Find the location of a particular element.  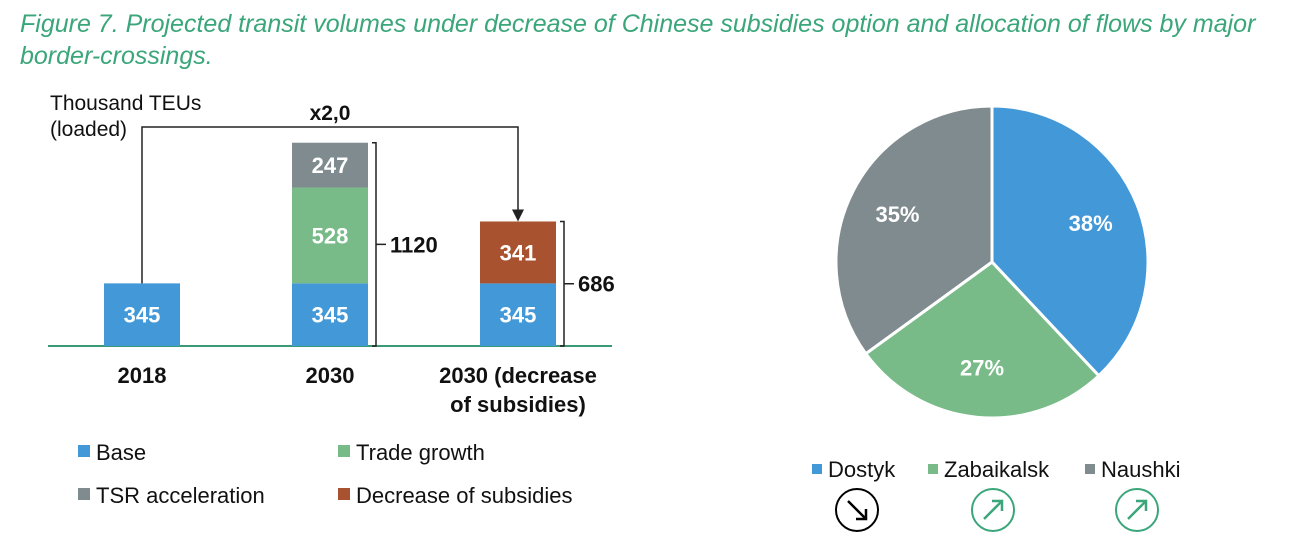

growth-connector-line is located at coordinates (330, 205).